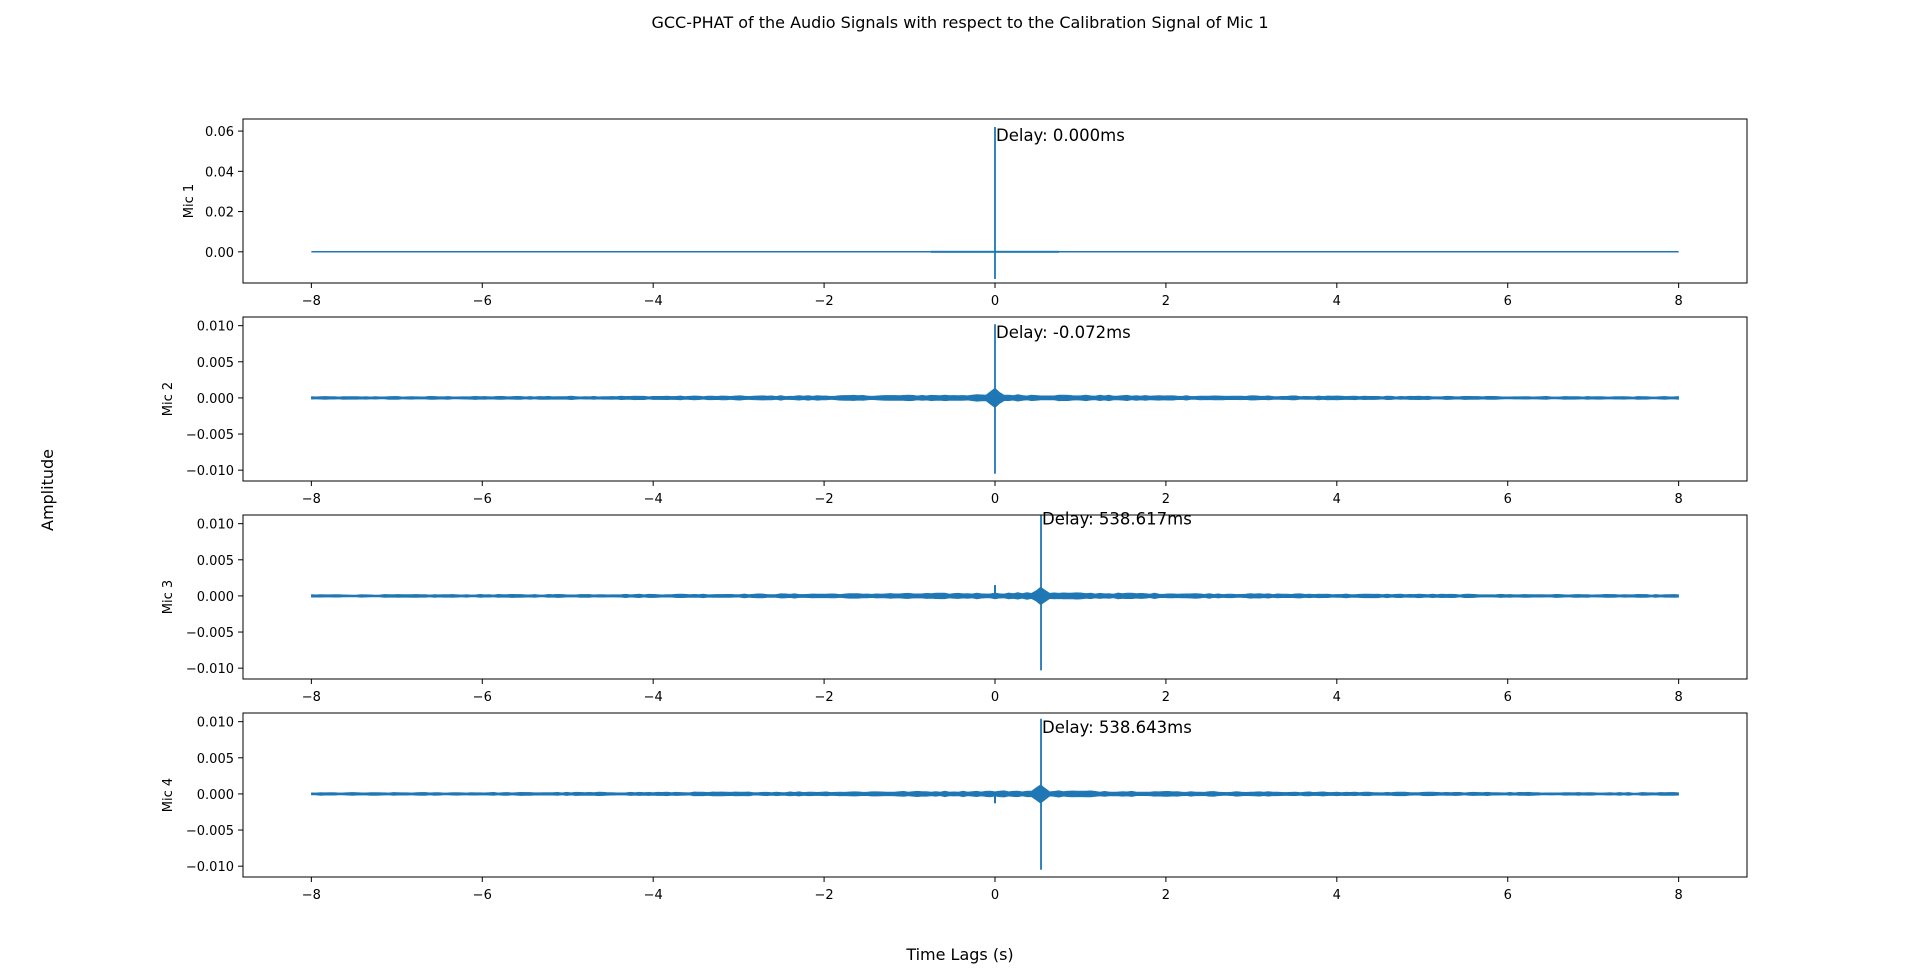  I want to click on delay-annotation: Delay: 0.000ms, so click(1060, 135).